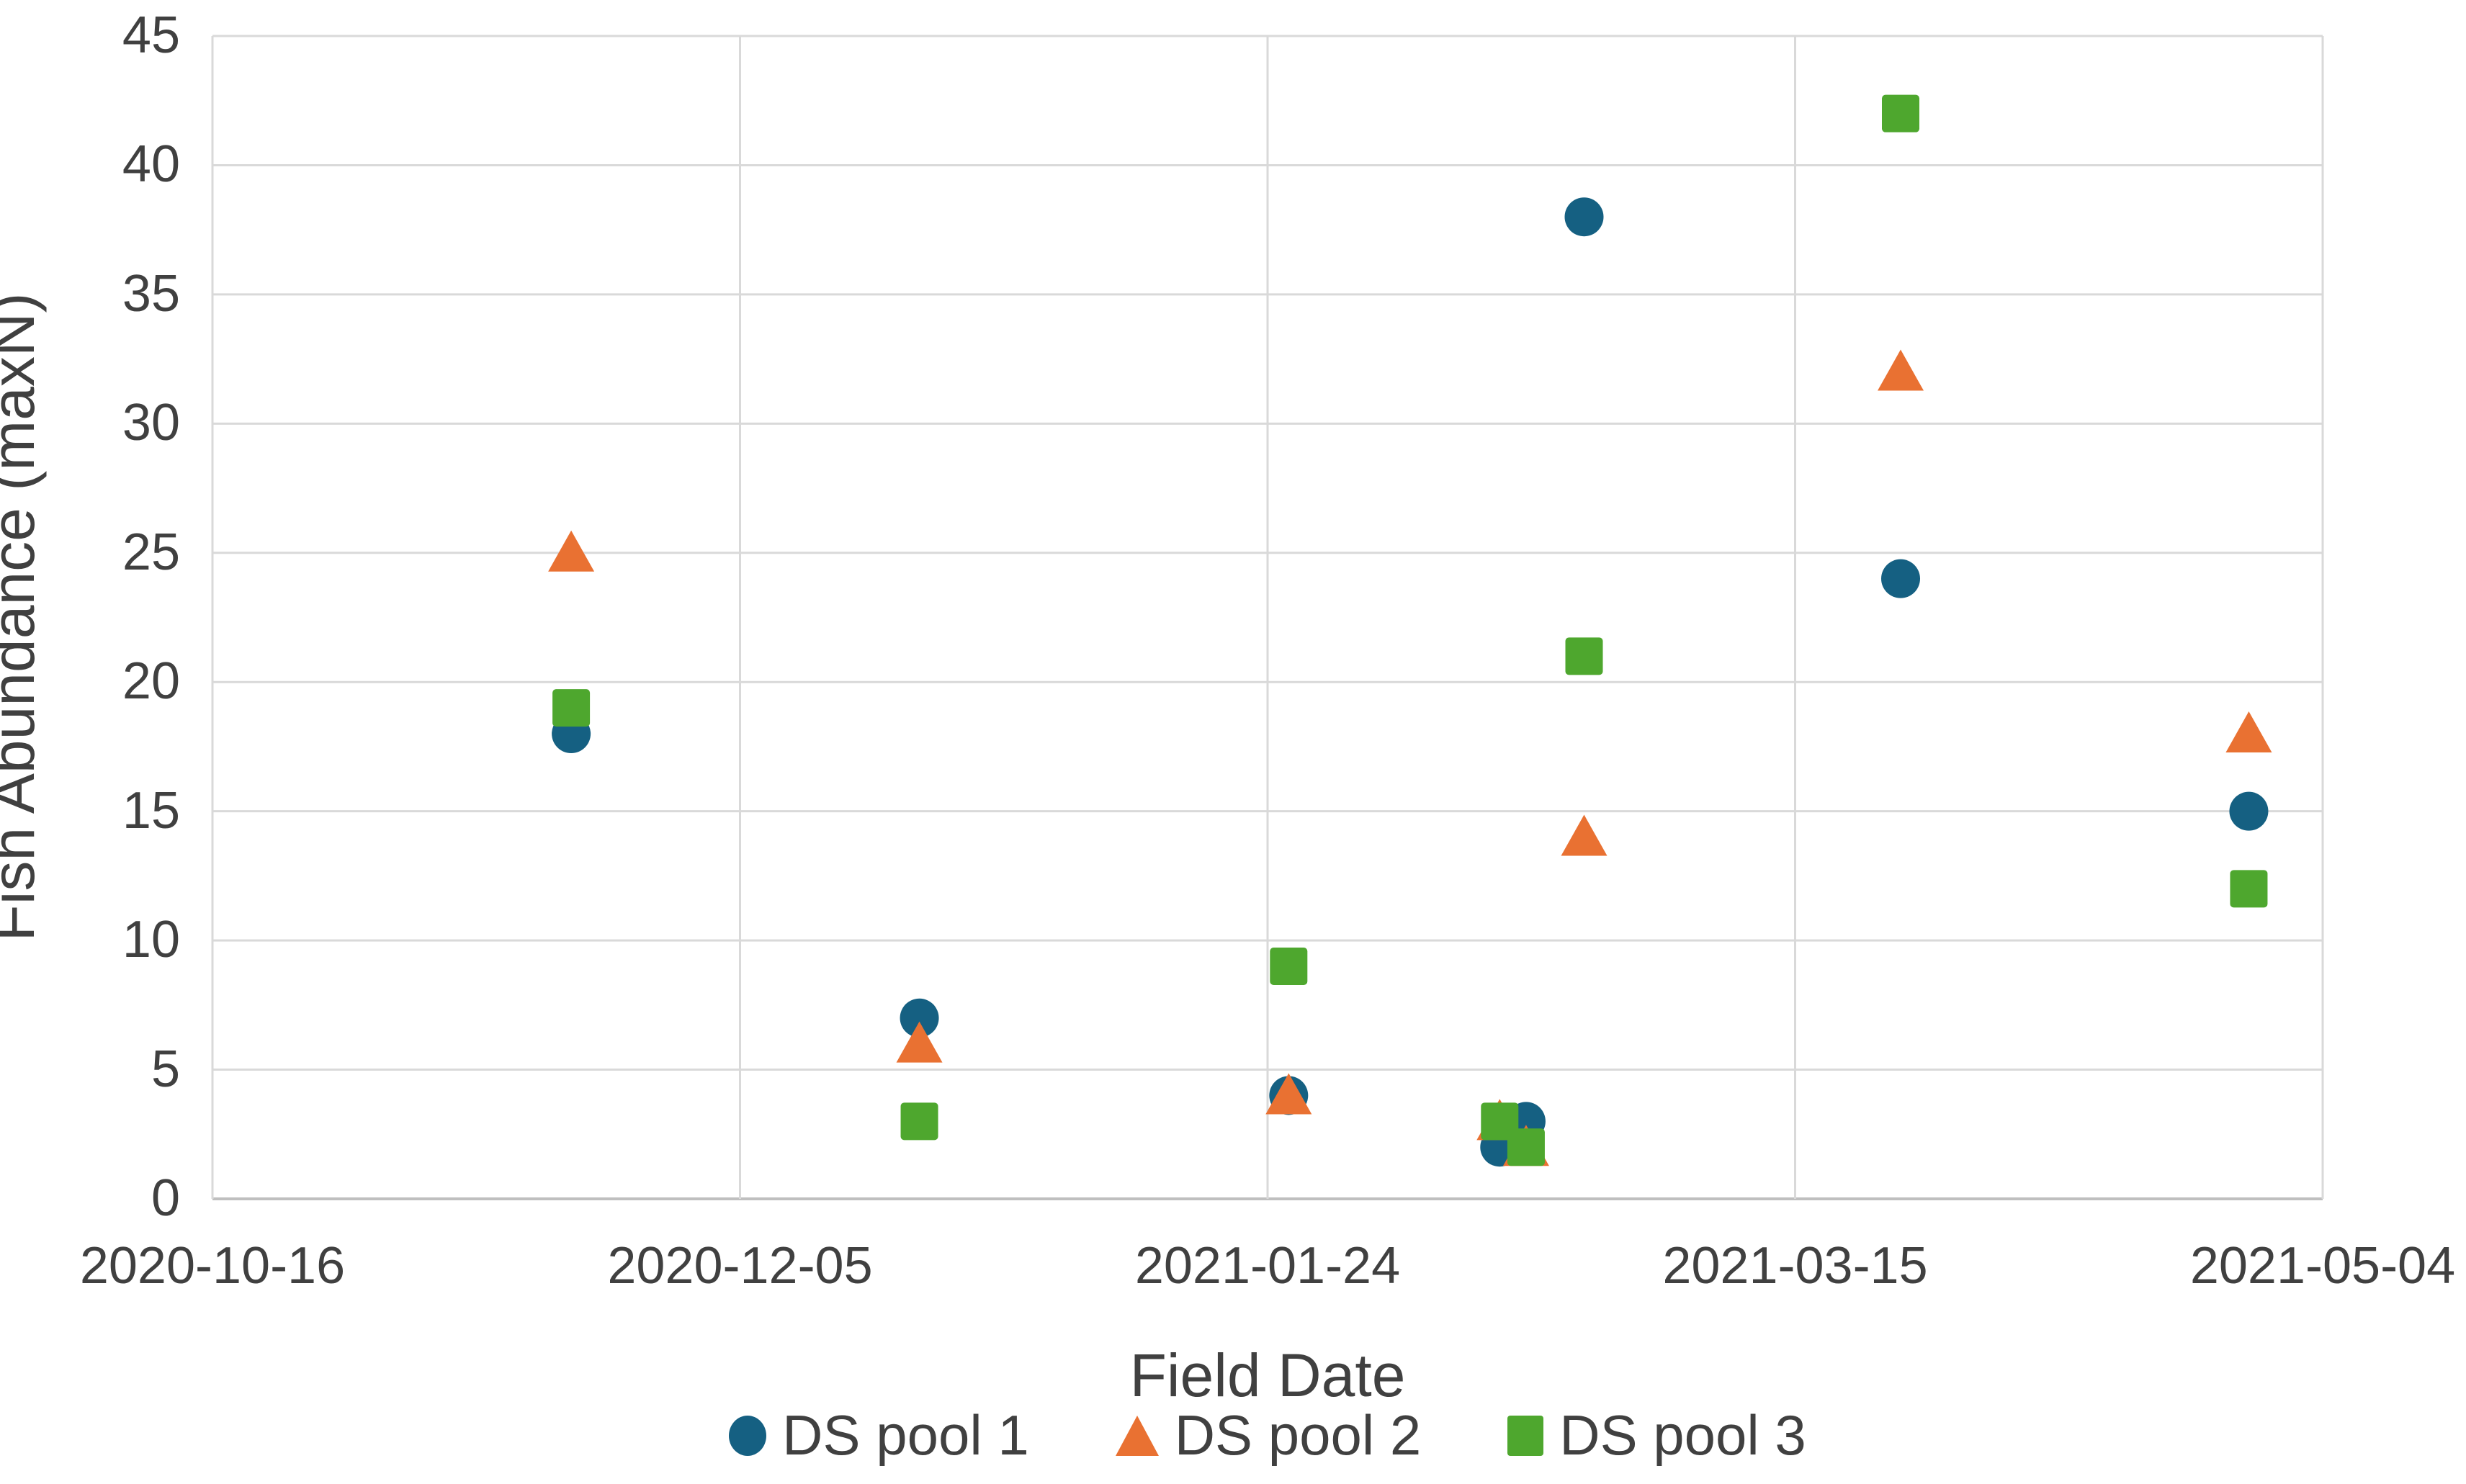  What do you see at coordinates (151, 35) in the screenshot?
I see `y-tick-label: 45` at bounding box center [151, 35].